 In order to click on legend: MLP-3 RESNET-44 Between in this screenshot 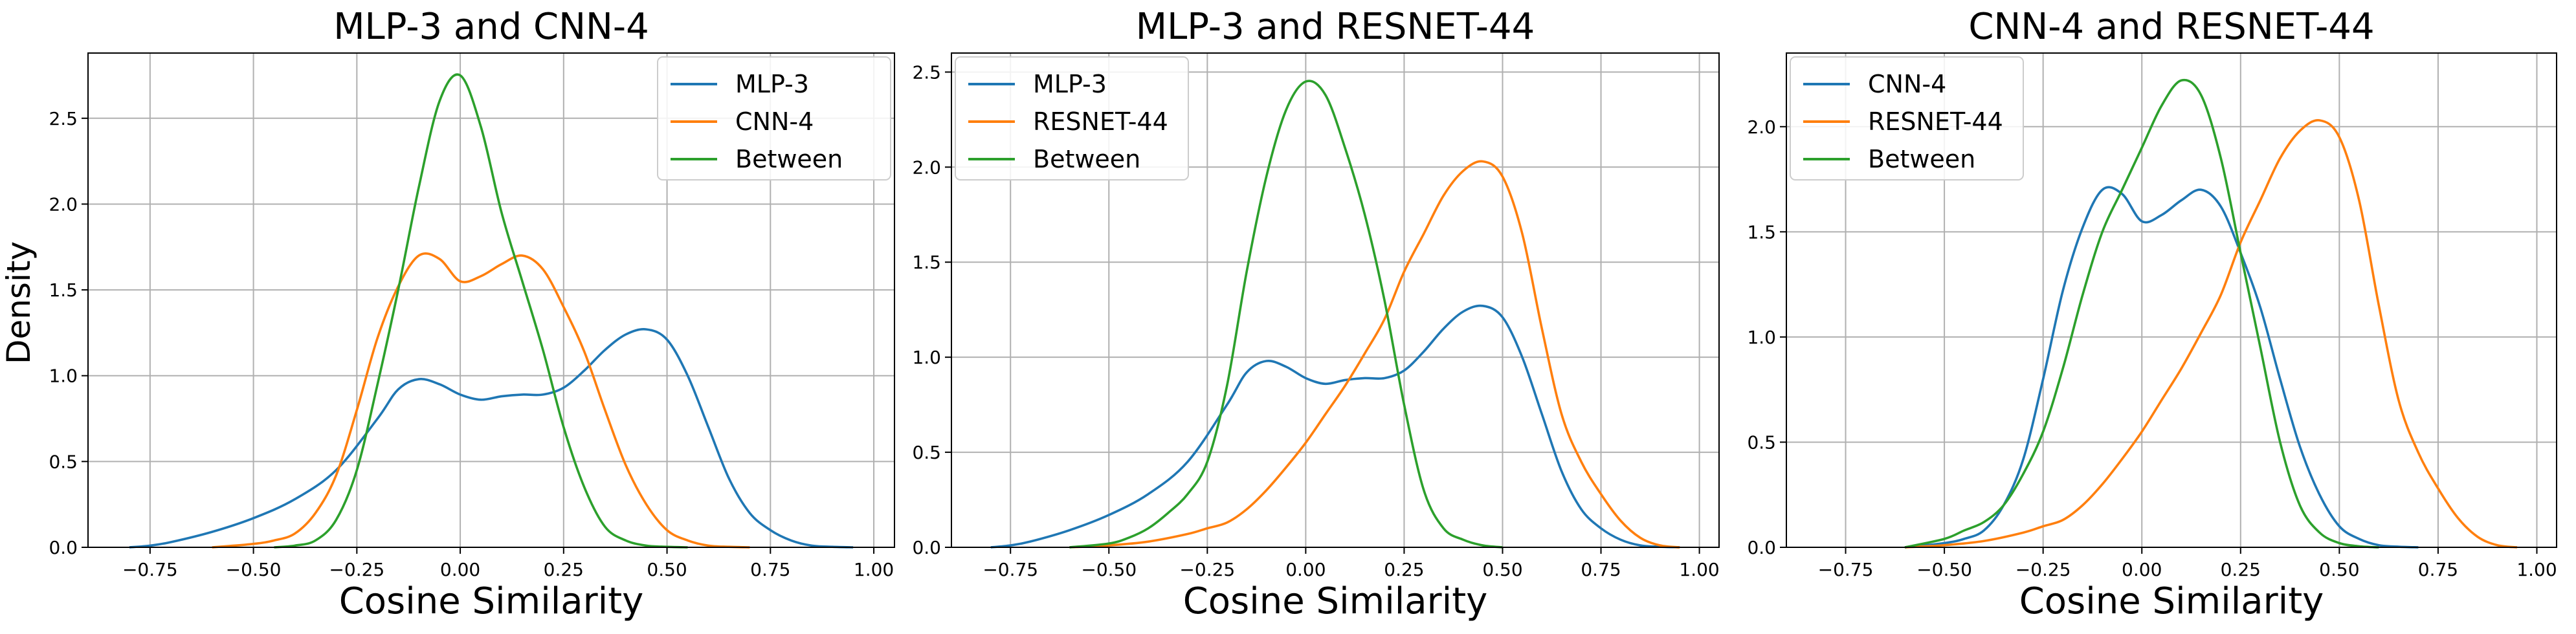, I will do `click(1072, 118)`.